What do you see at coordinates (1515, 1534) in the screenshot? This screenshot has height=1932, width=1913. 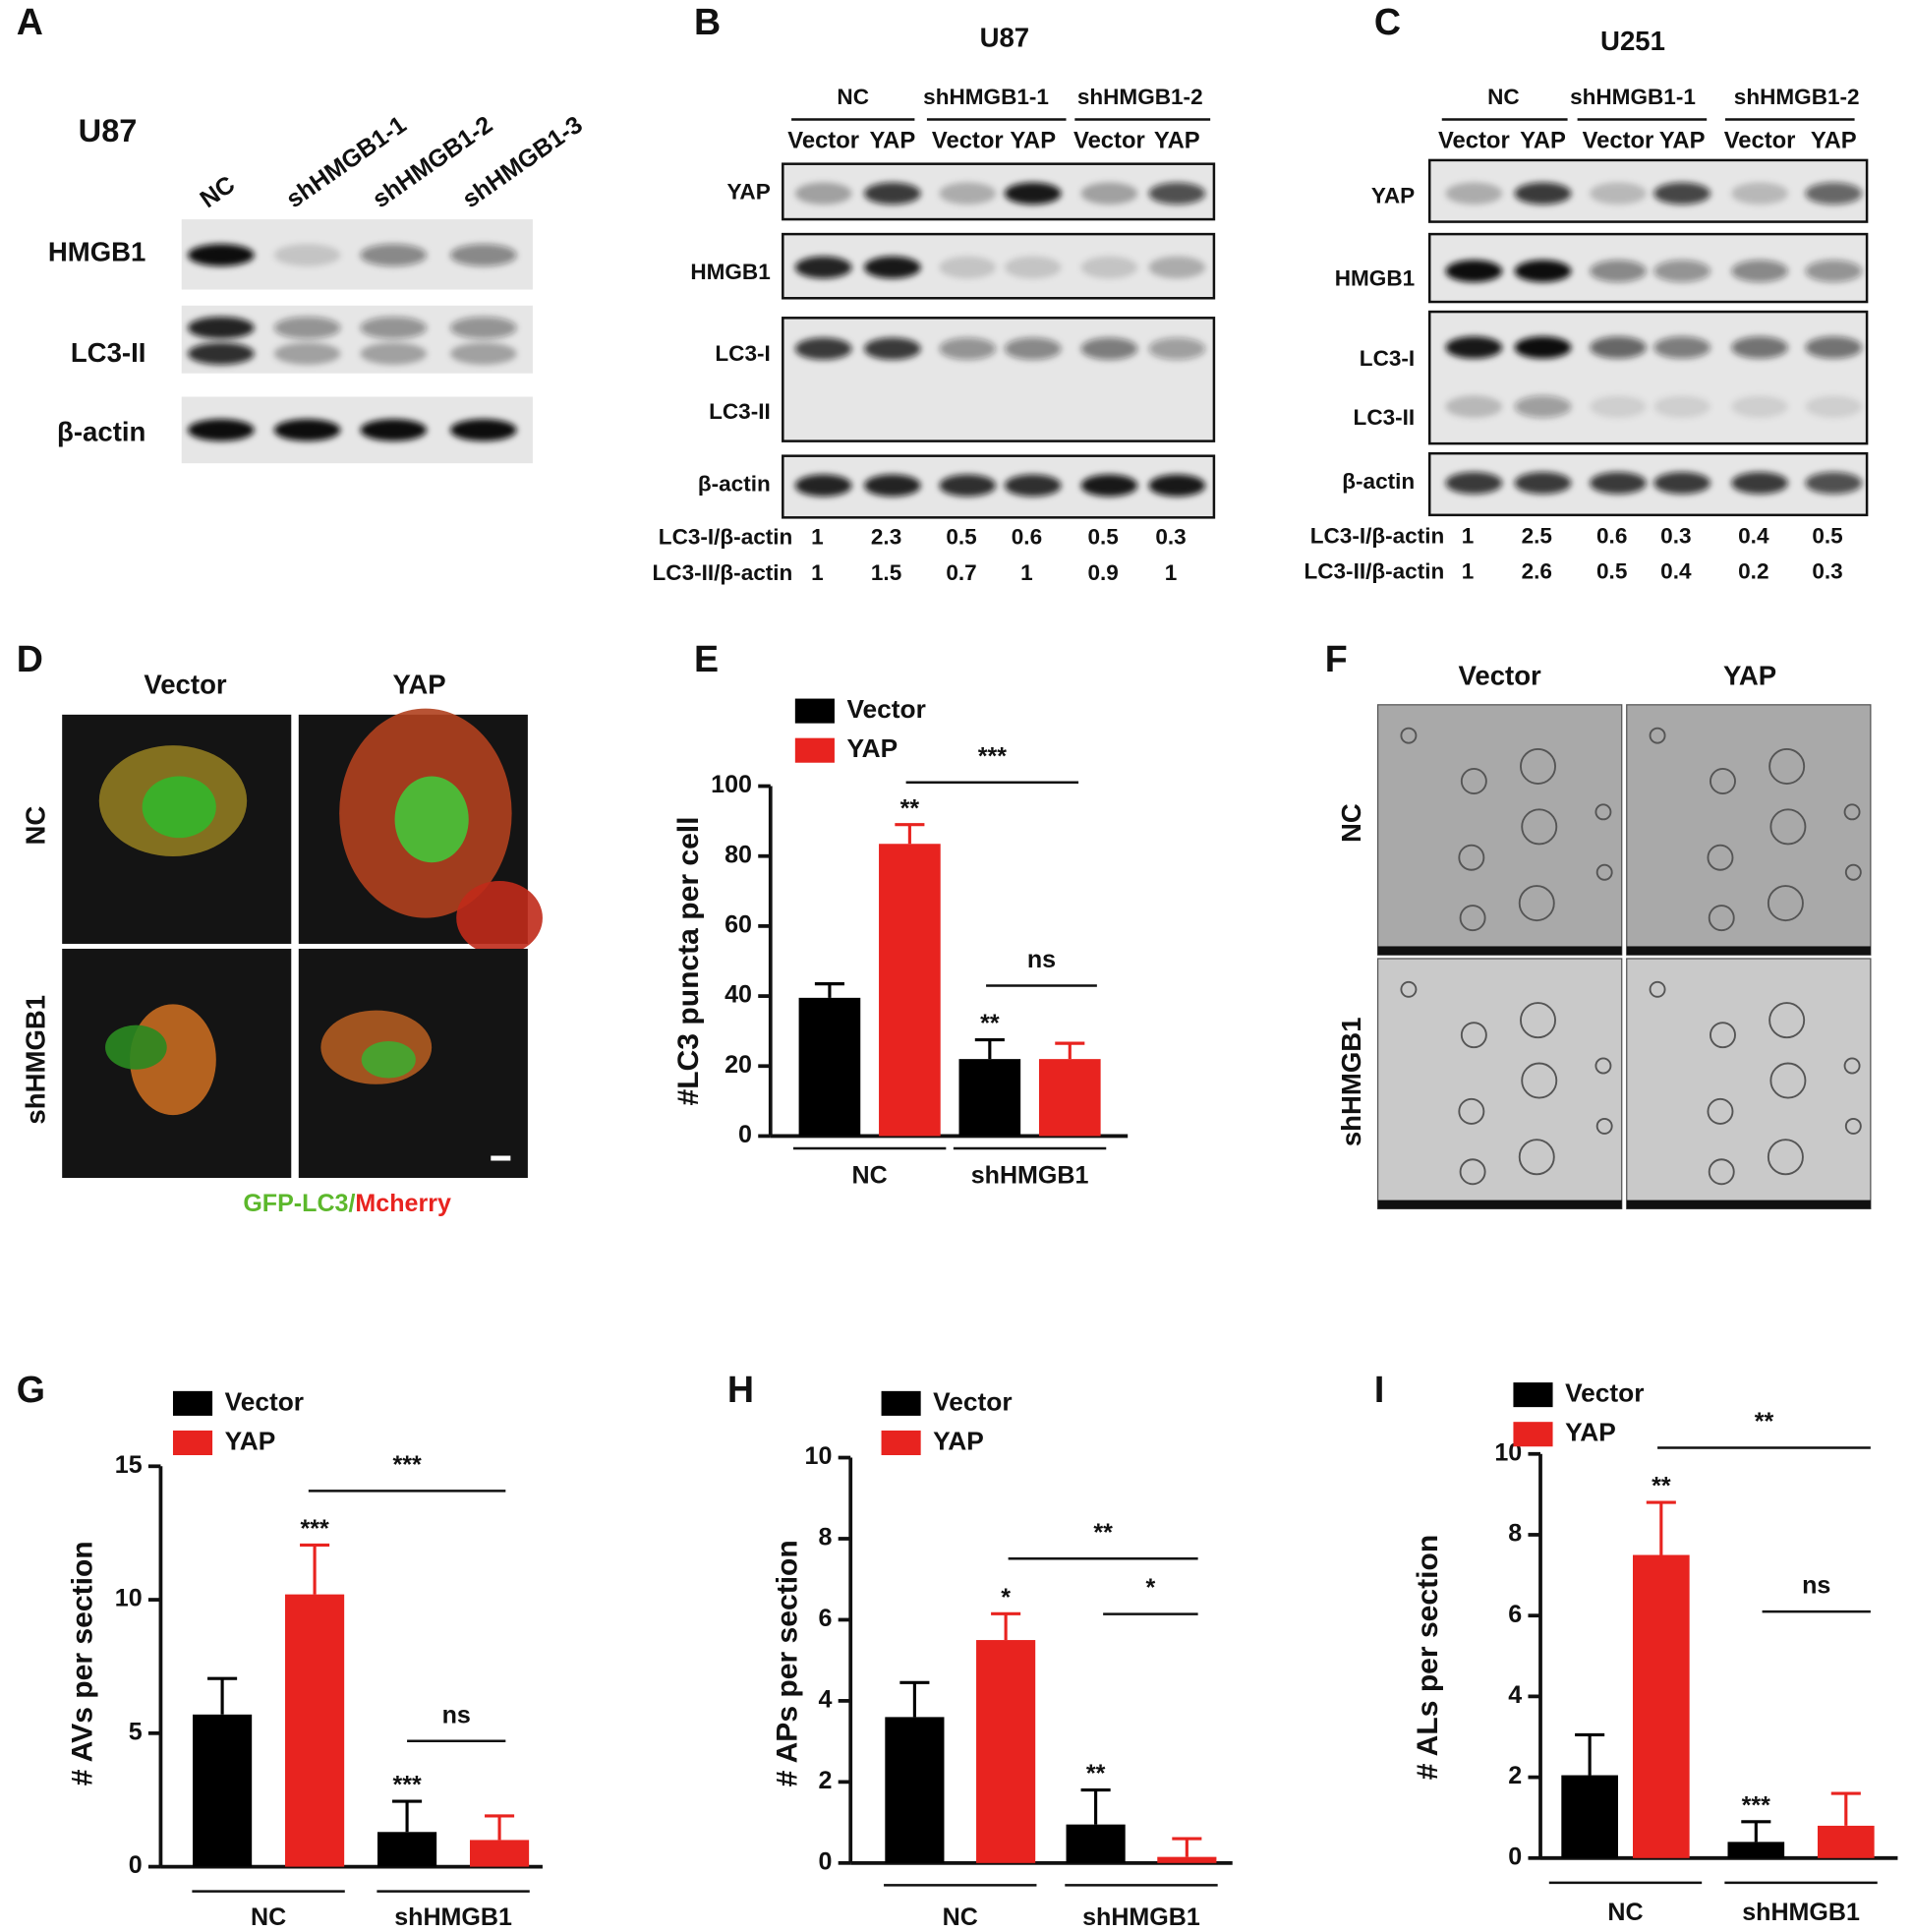 I see `y-tick-label: 8` at bounding box center [1515, 1534].